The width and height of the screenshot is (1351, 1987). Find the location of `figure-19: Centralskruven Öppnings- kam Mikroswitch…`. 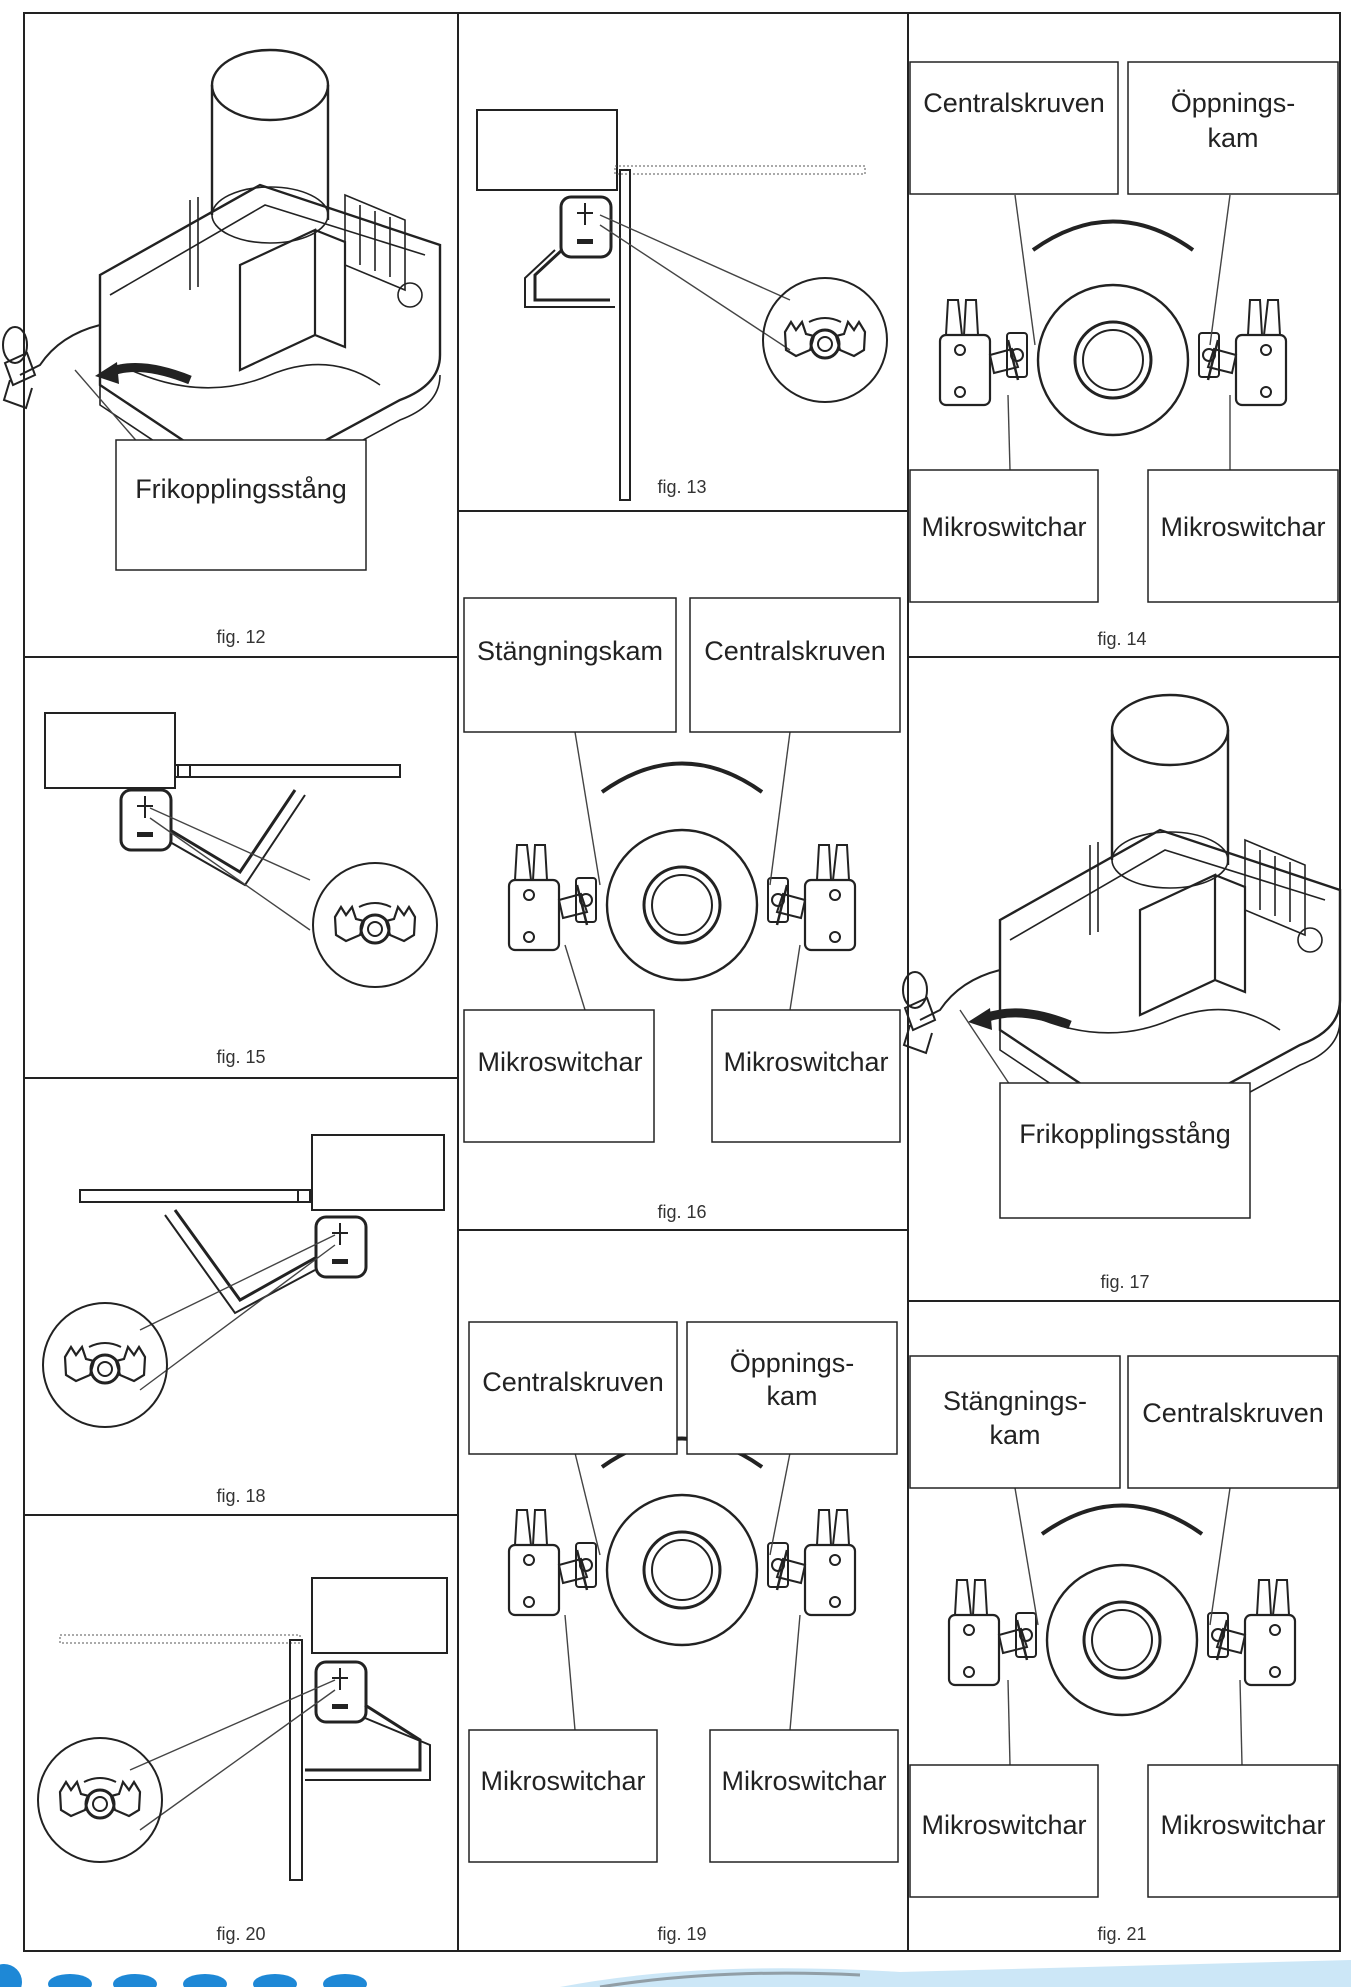

figure-19: Centralskruven Öppnings- kam Mikroswitch… is located at coordinates (683, 1632).